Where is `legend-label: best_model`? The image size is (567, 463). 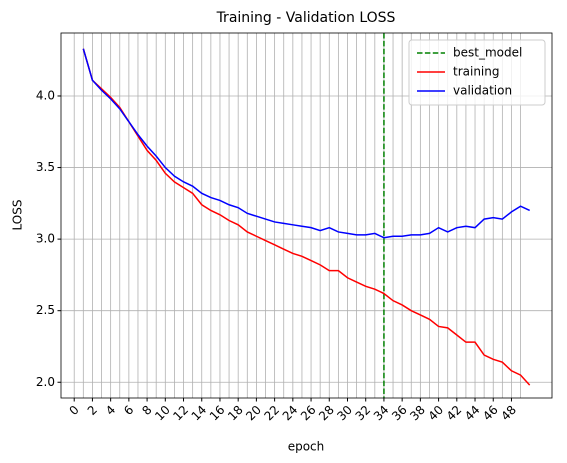
legend-label: best_model is located at coordinates (487, 53).